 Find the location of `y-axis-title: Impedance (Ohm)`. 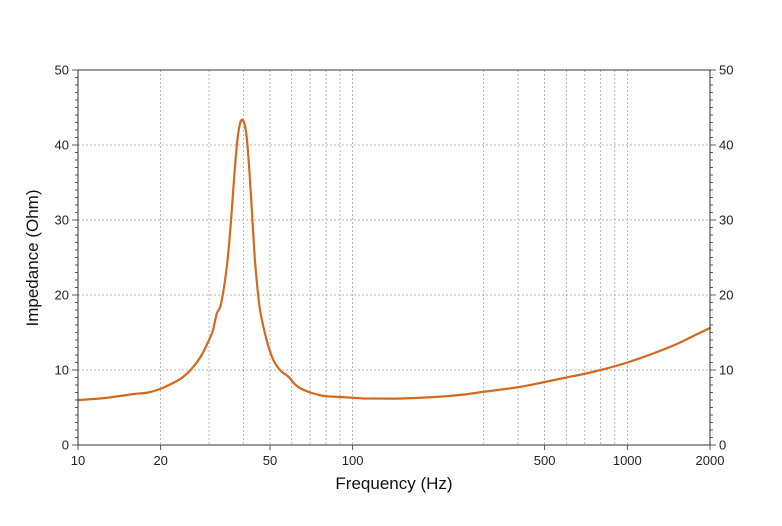

y-axis-title: Impedance (Ohm) is located at coordinates (32, 258).